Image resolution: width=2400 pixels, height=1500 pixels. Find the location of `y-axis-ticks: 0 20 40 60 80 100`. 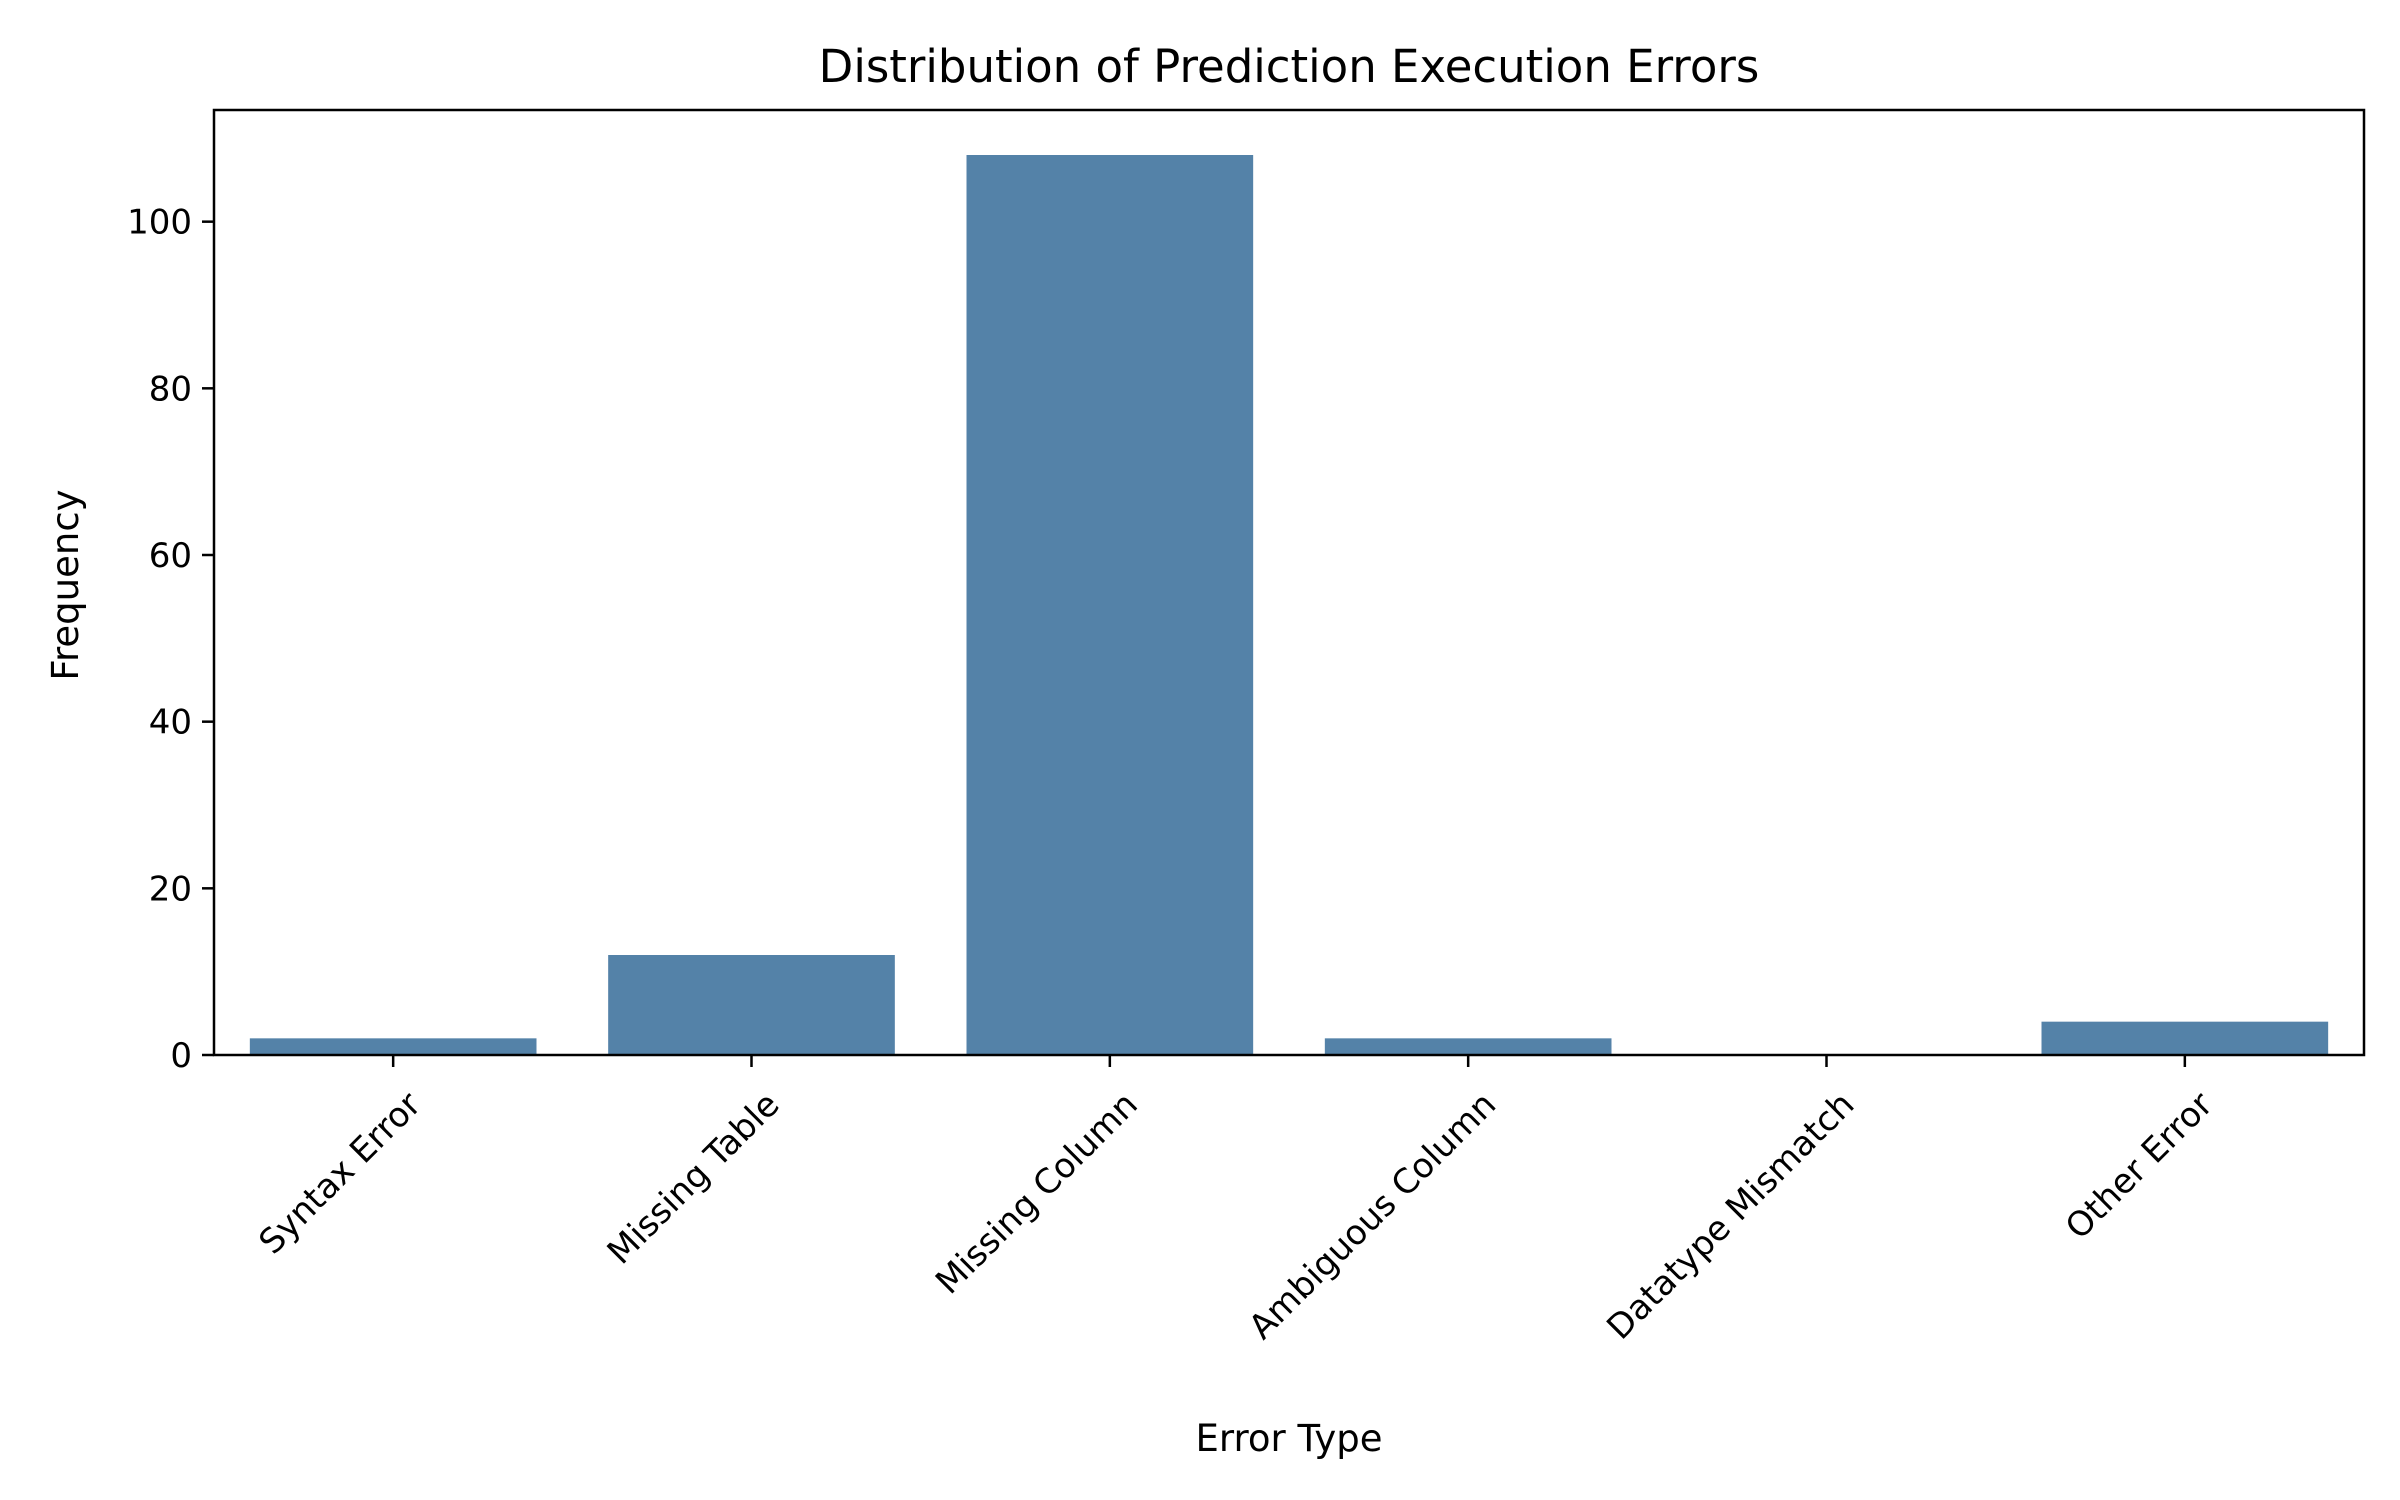

y-axis-ticks: 0 20 40 60 80 100 is located at coordinates (170, 639).